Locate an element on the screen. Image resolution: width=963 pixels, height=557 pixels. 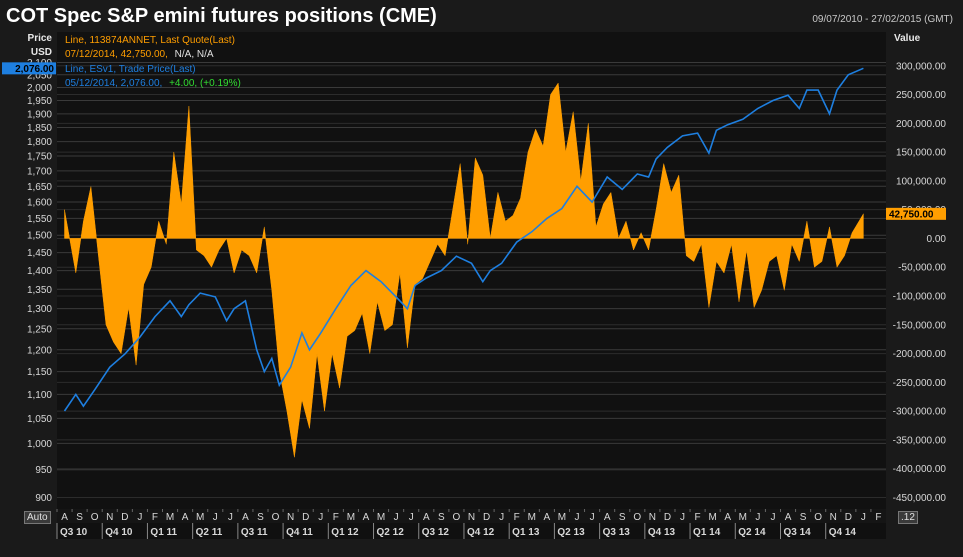
left-tick-label: 1,250 is located at coordinates (39, 329).